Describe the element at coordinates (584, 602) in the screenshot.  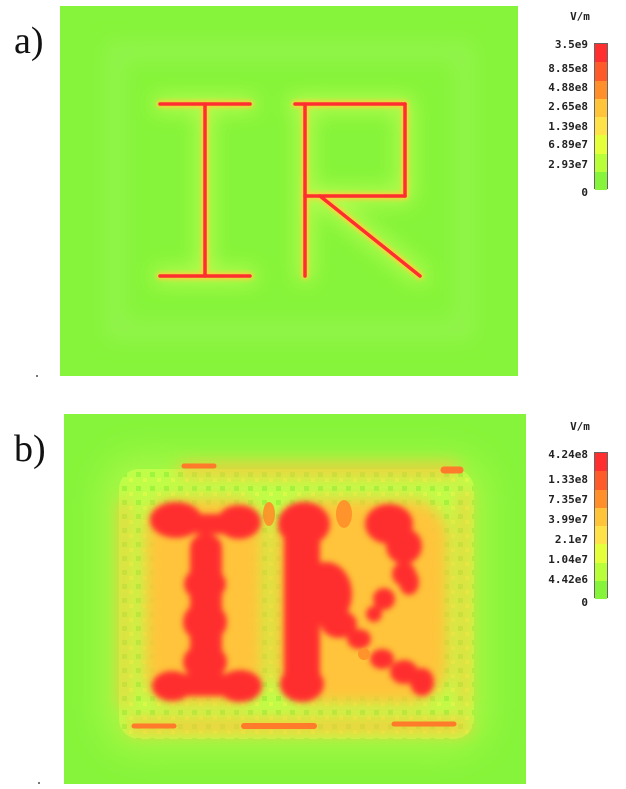
I see `colorbar-b-tick: 0` at that location.